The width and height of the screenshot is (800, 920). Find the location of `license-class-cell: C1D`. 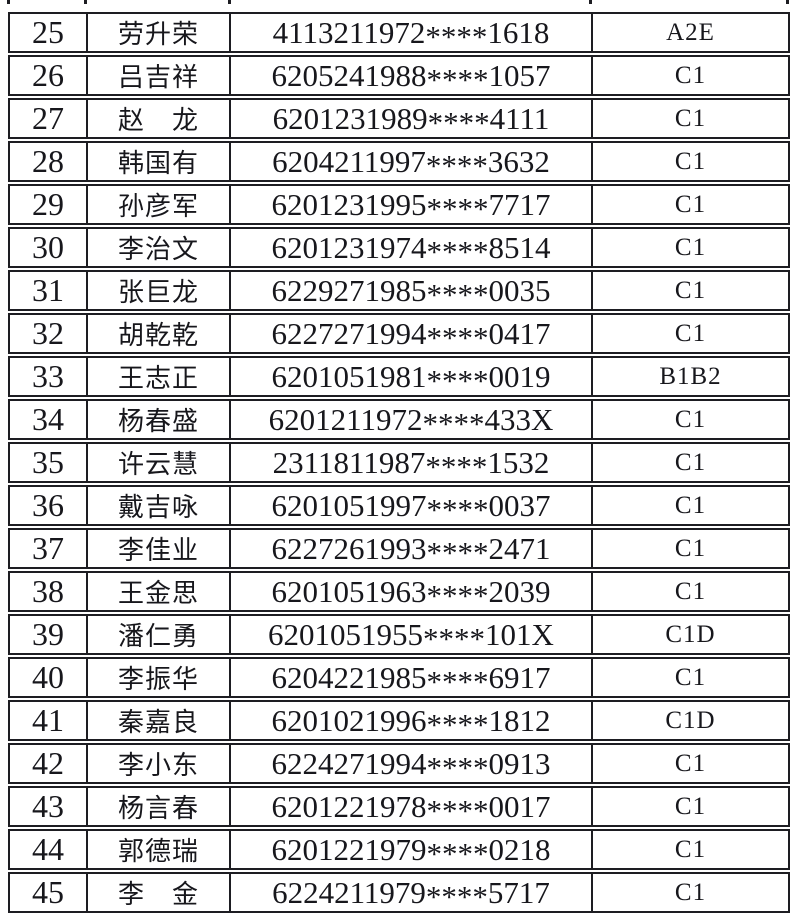

license-class-cell: C1D is located at coordinates (690, 720).